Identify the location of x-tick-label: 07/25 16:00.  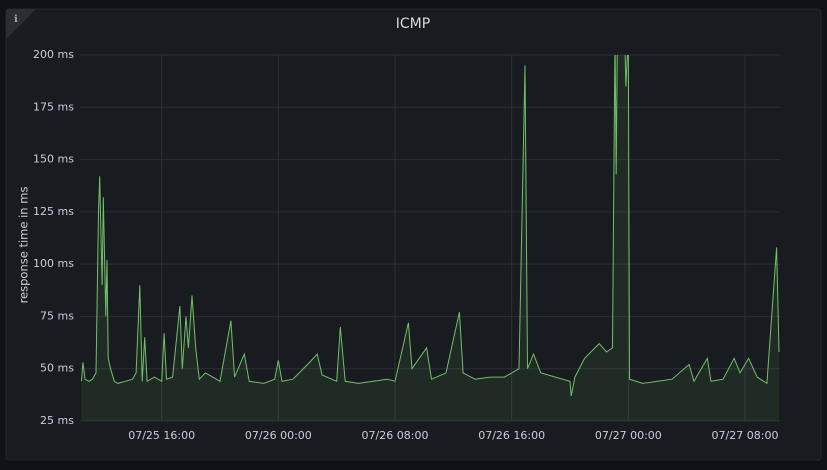
(161, 435).